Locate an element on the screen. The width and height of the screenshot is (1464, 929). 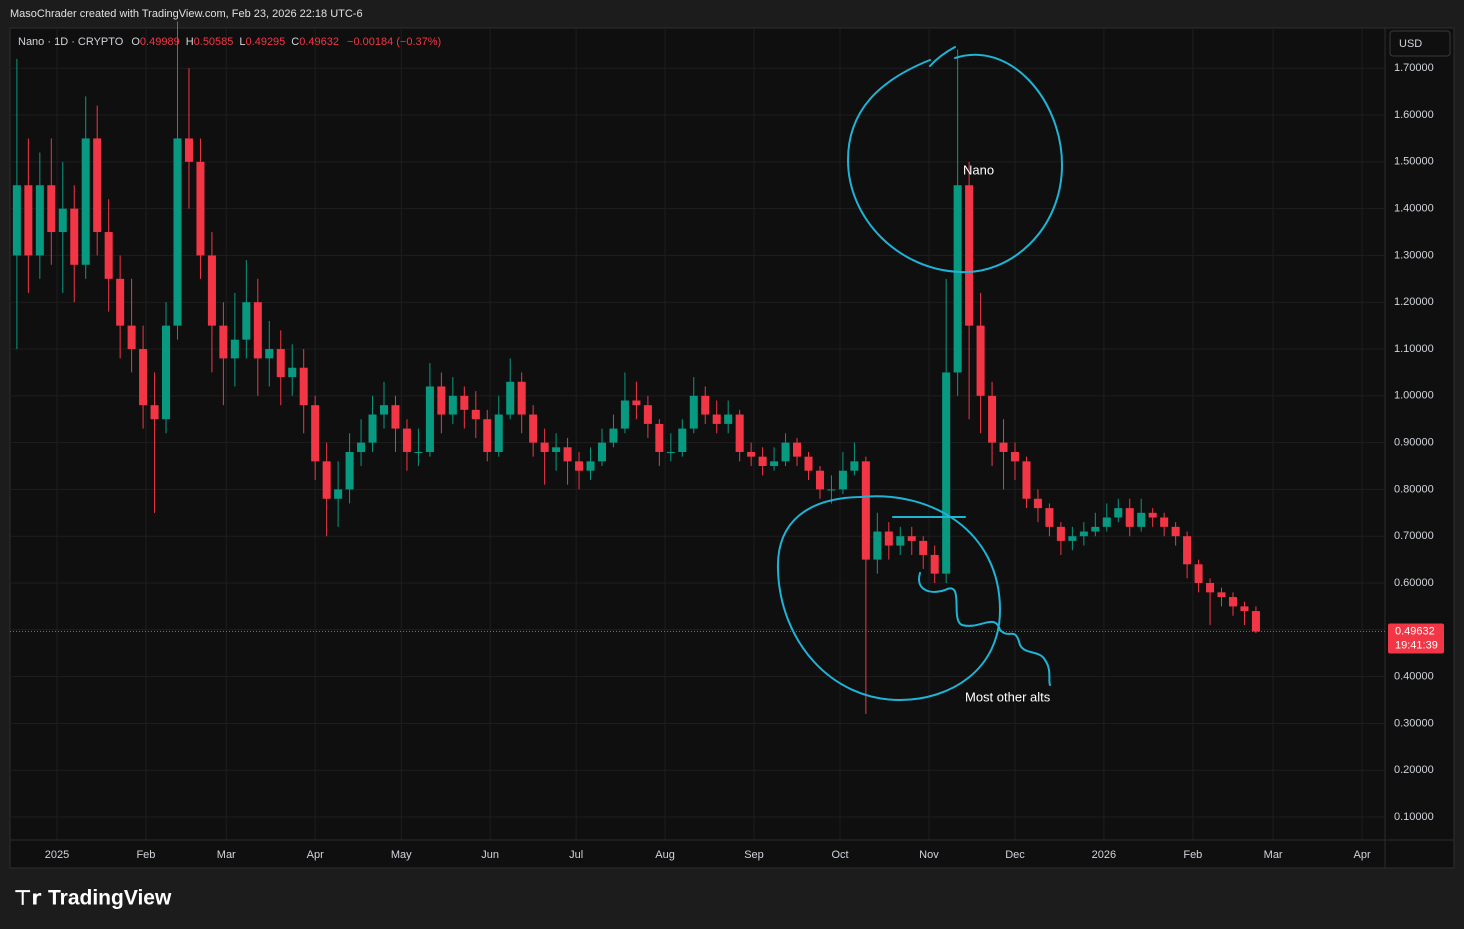
quote-label: C is located at coordinates (295, 42).